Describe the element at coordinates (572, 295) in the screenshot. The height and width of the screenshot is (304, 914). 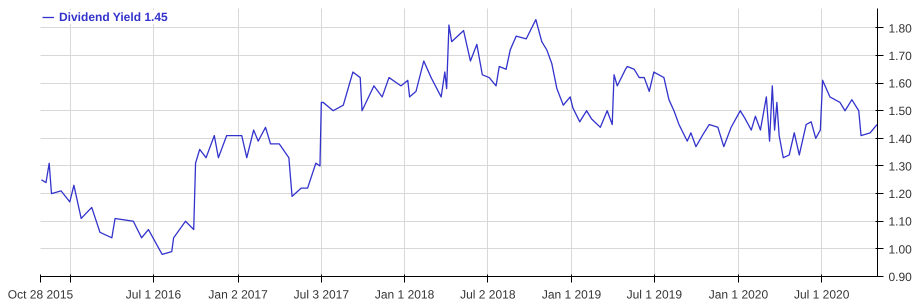
I see `x-tick-label: Jan 1 2019` at that location.